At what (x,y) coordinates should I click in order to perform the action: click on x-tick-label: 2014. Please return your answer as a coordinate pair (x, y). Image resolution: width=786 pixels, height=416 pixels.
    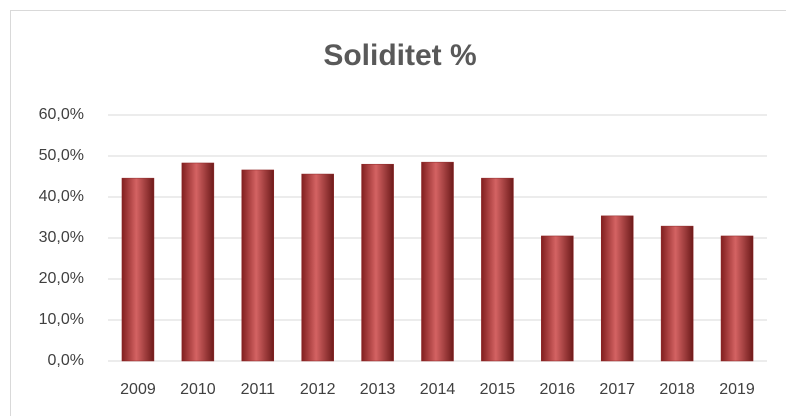
    Looking at the image, I should click on (438, 389).